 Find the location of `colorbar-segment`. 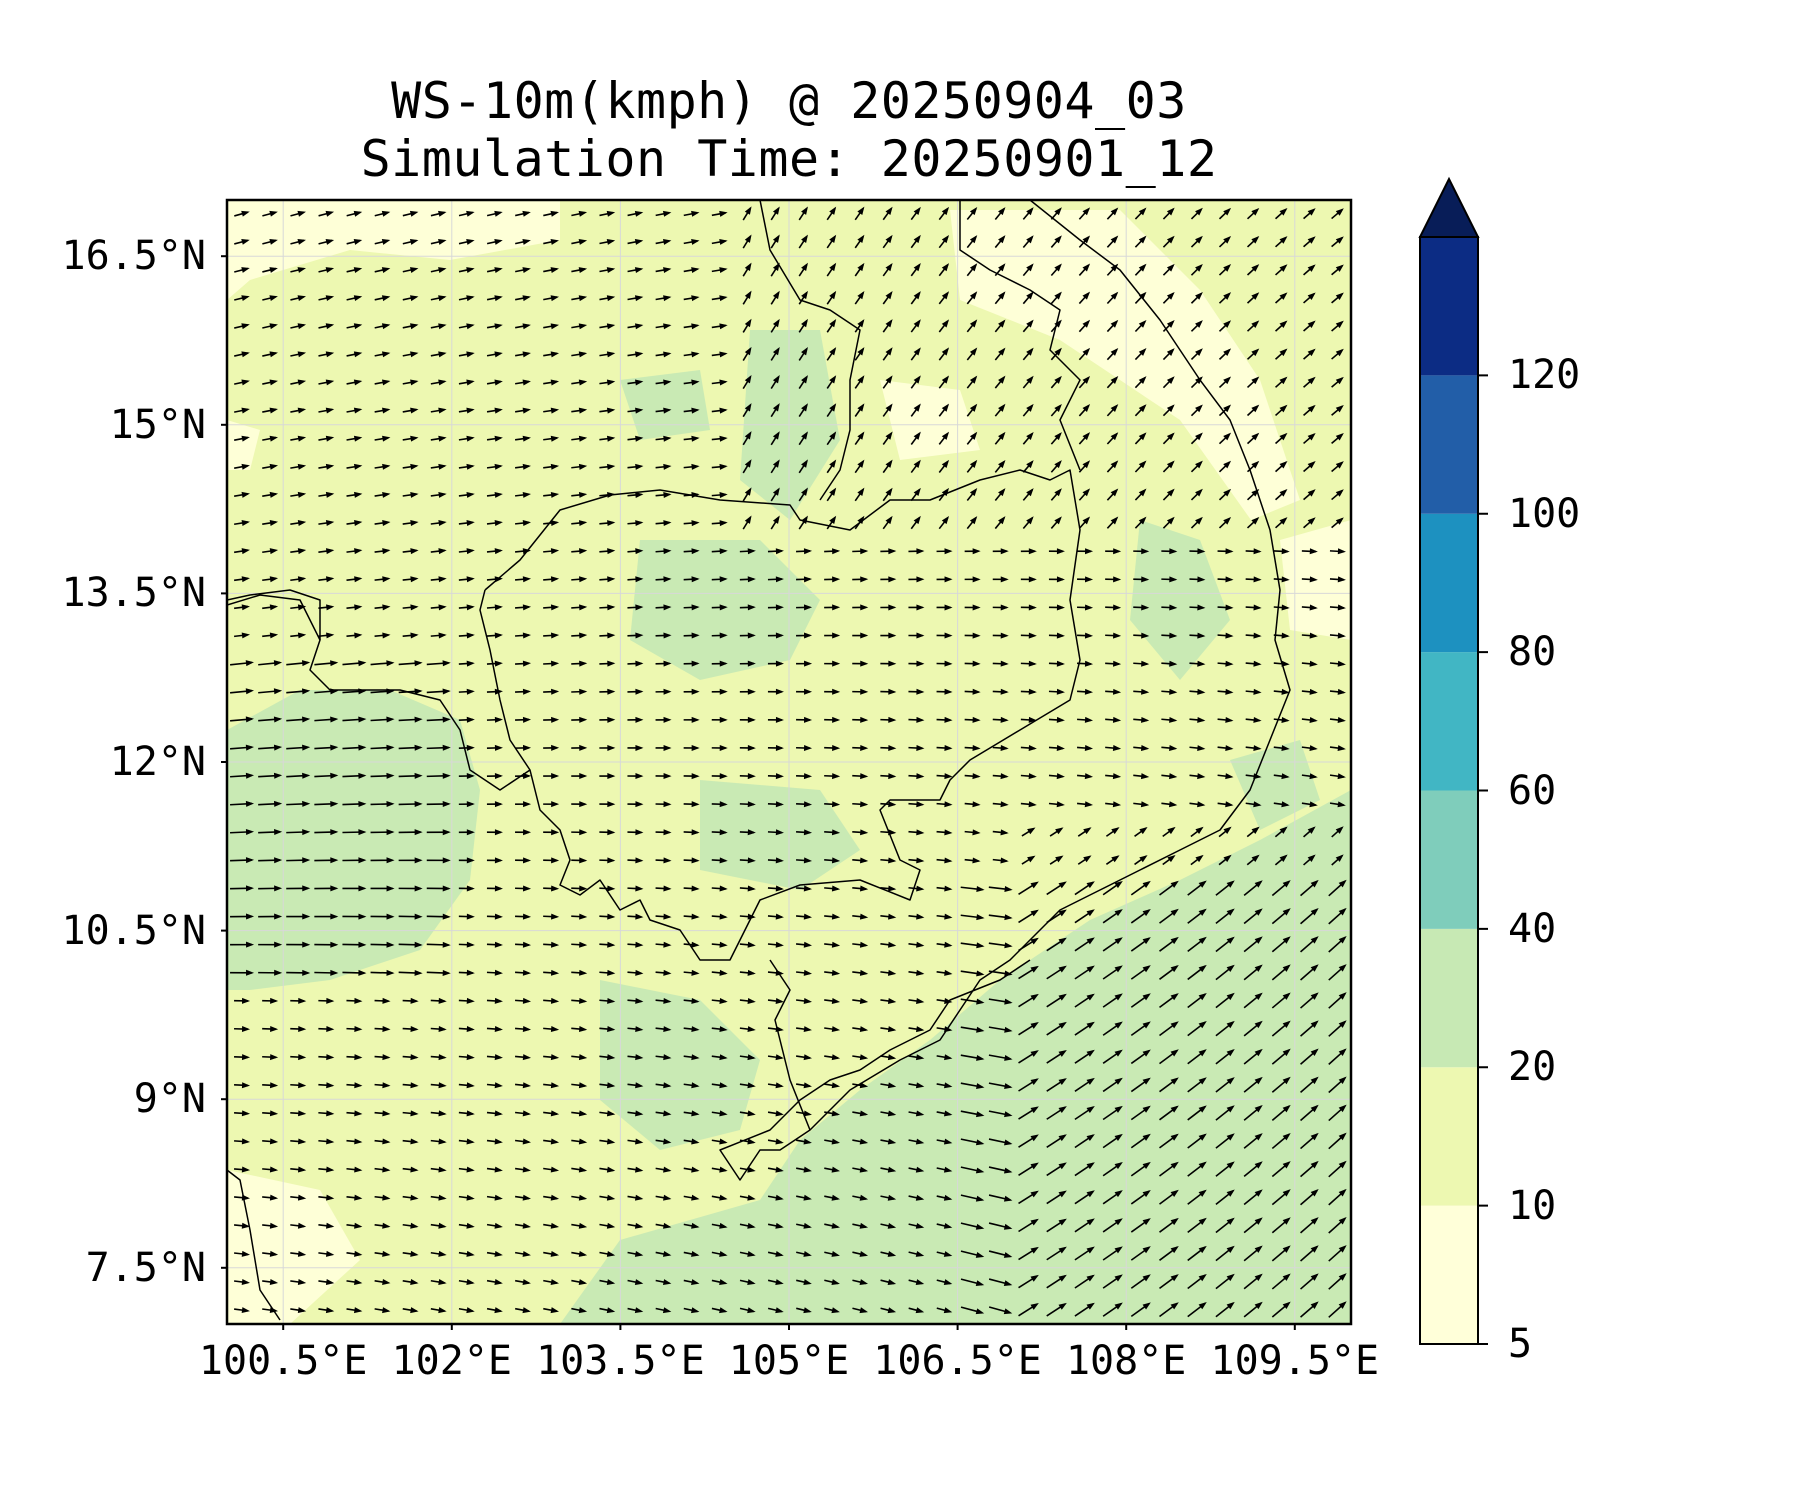

colorbar-segment is located at coordinates (1449, 859).